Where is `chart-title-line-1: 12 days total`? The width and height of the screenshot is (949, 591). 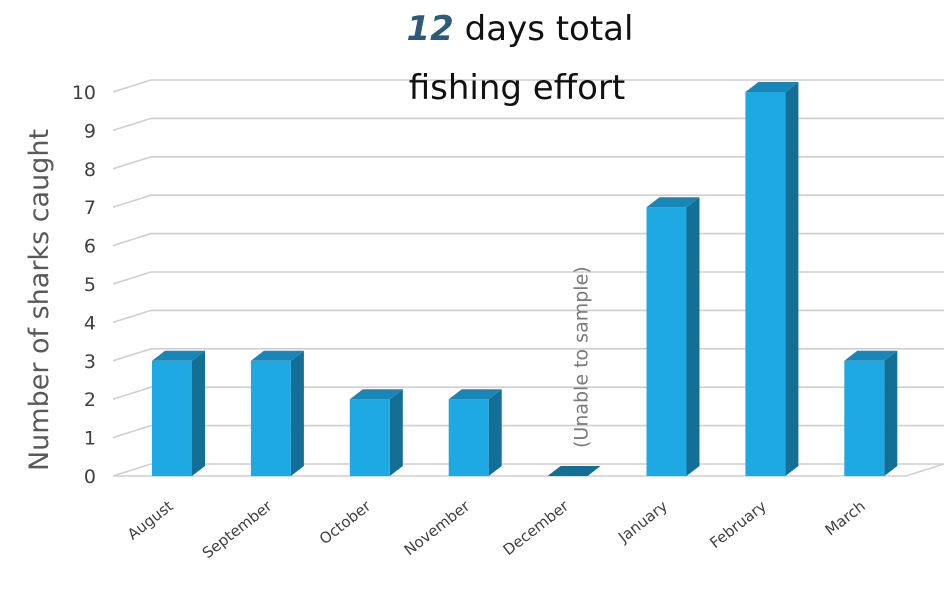 chart-title-line-1: 12 days total is located at coordinates (520, 29).